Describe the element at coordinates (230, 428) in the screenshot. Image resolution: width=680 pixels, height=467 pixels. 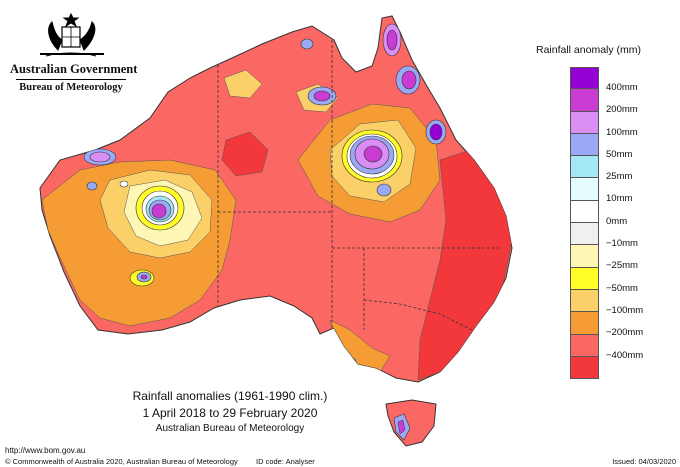
I see `map-source: Australian Bureau of Meteorology` at that location.